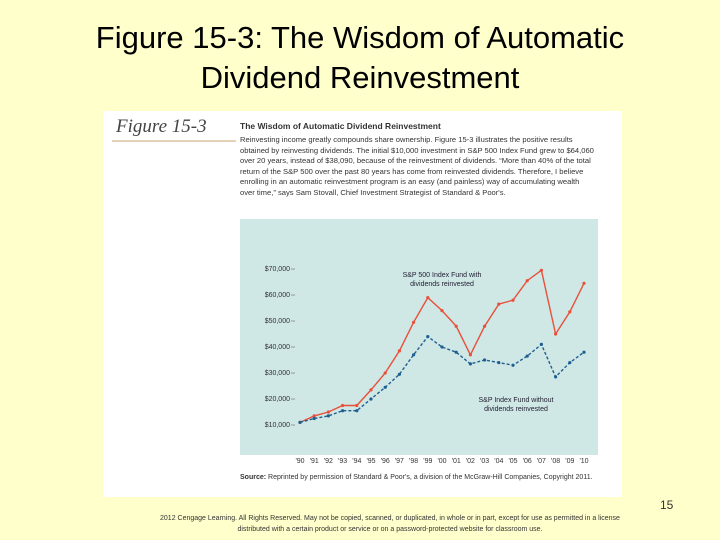  Describe the element at coordinates (342, 461) in the screenshot. I see `x-tick-label: '93` at that location.